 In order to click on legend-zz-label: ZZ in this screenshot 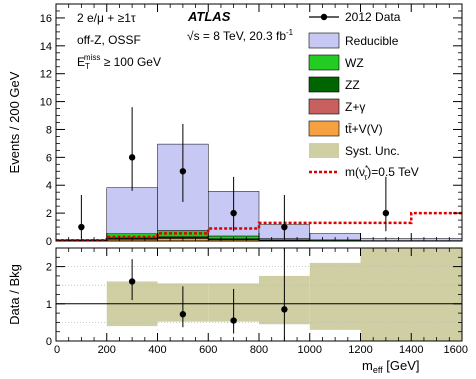, I will do `click(352, 85)`.